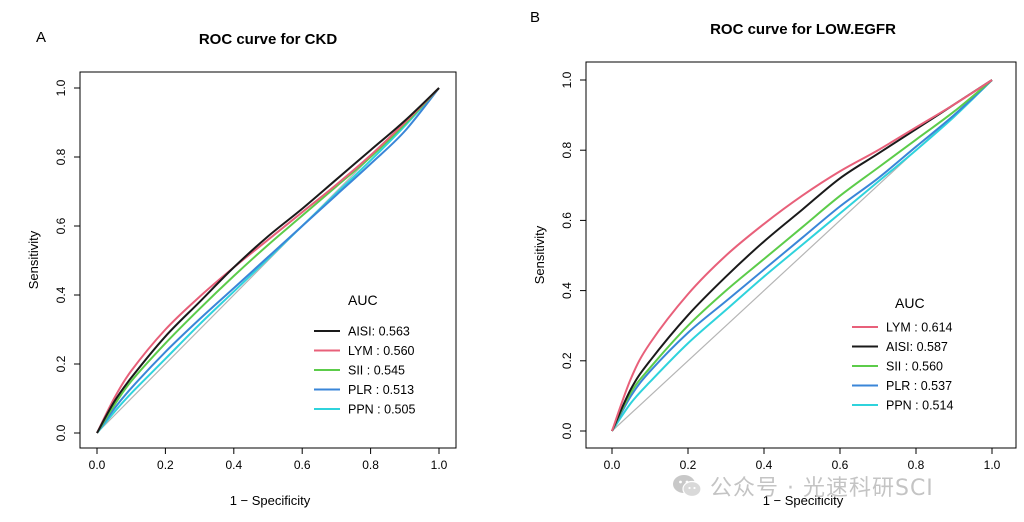 This screenshot has width=1024, height=522. Describe the element at coordinates (567, 220) in the screenshot. I see `panel-b-y-tick-label: 0.6` at that location.